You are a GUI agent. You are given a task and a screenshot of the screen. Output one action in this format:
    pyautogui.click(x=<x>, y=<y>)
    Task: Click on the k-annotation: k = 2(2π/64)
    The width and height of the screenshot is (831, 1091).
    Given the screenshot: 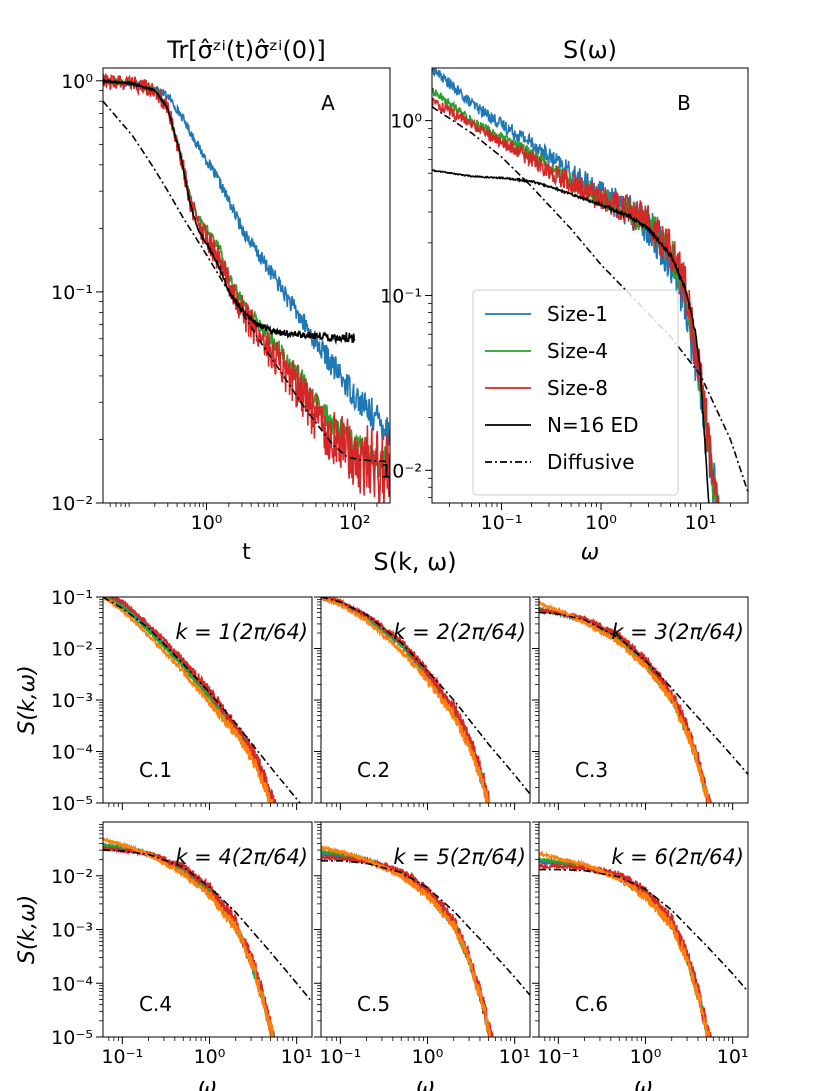 What is the action you would take?
    pyautogui.click(x=459, y=632)
    